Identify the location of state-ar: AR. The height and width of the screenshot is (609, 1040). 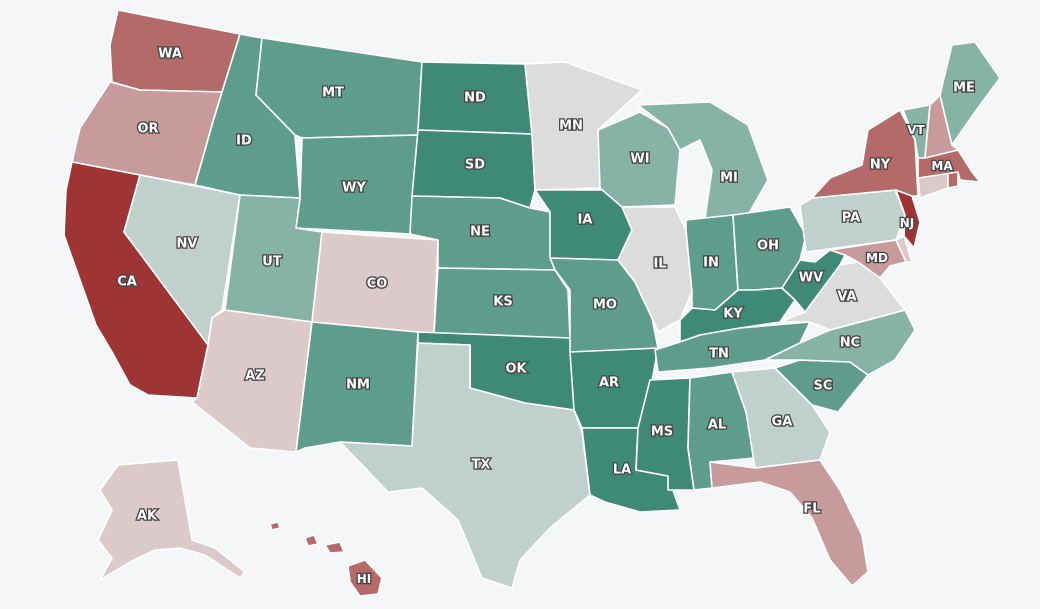
(614, 388).